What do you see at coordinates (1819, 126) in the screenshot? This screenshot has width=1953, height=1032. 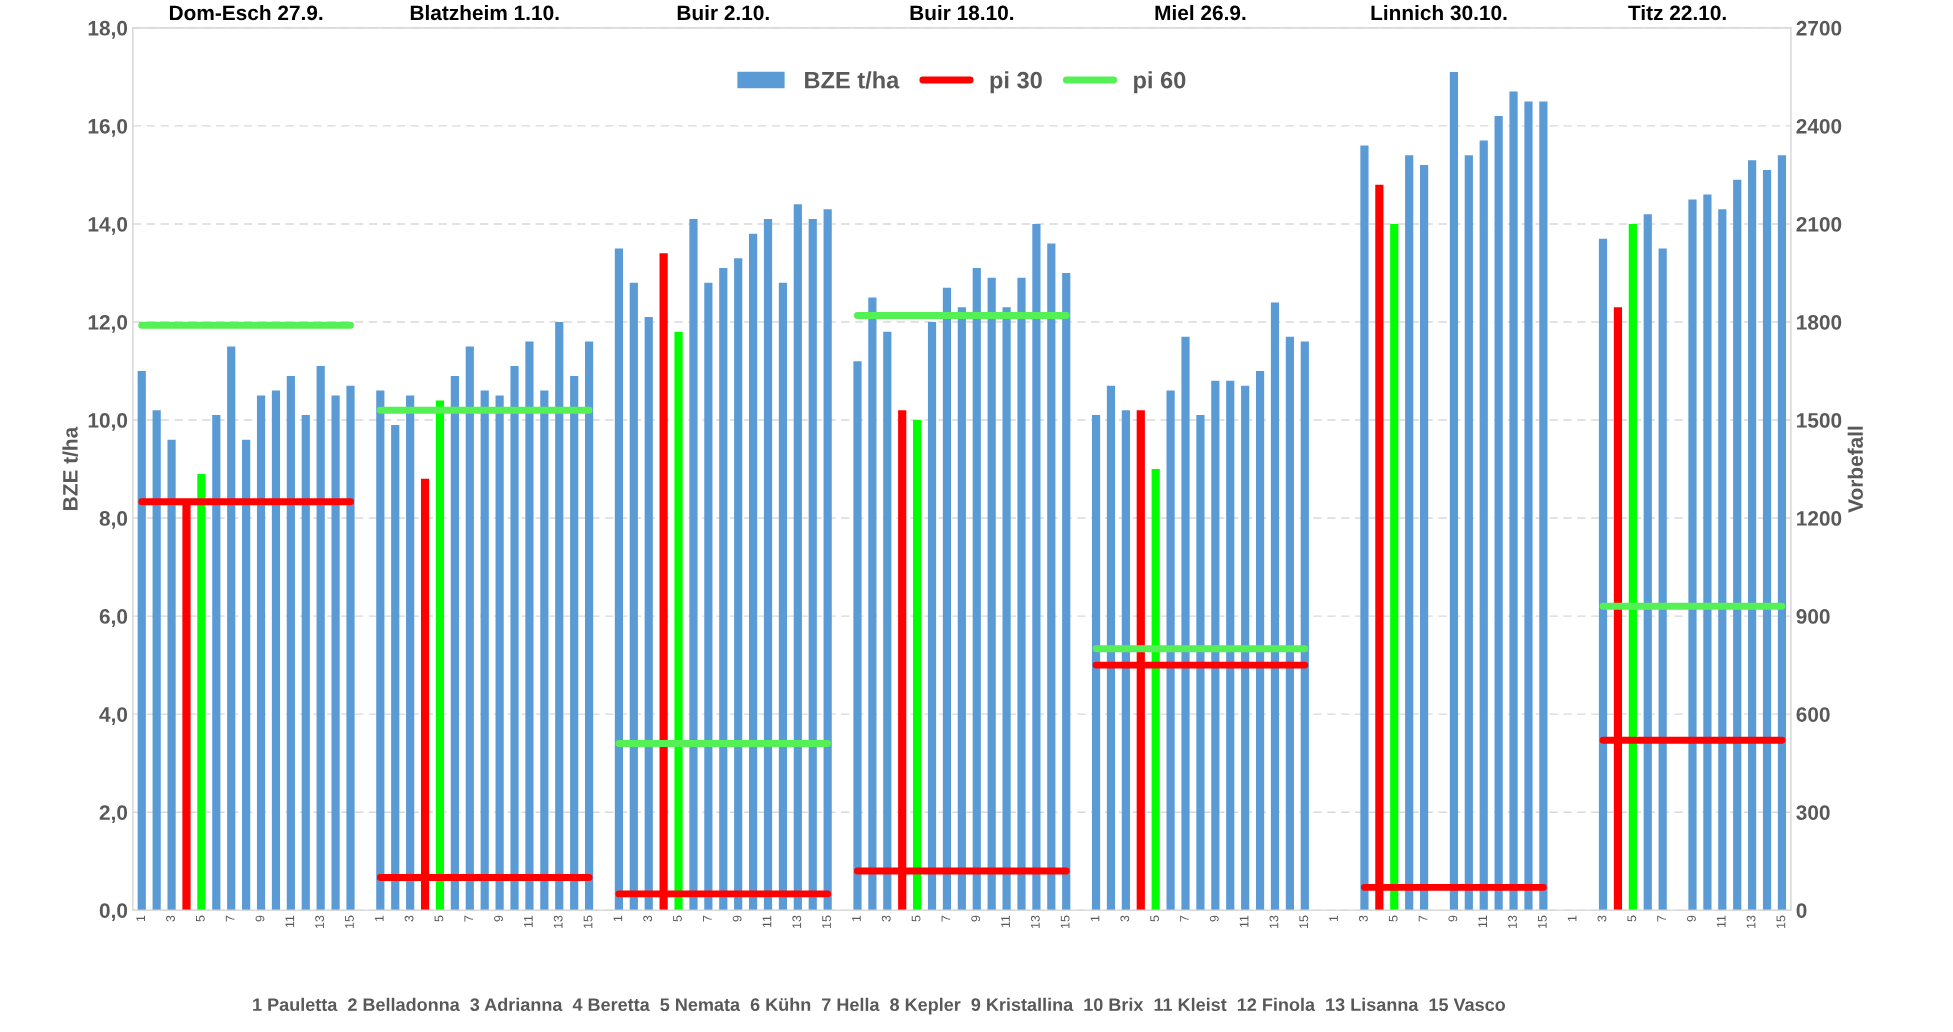 I see `y2-tick-label: 2400` at bounding box center [1819, 126].